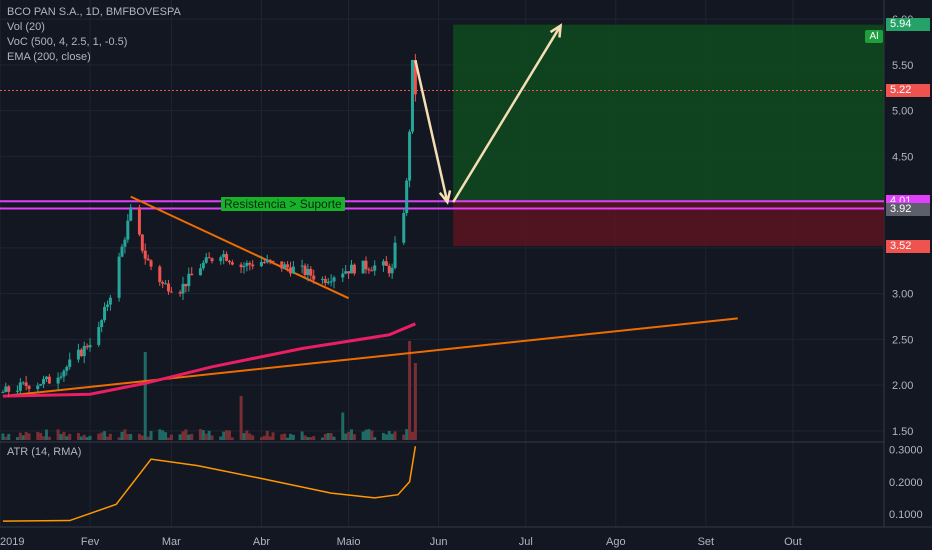 This screenshot has width=932, height=550. Describe the element at coordinates (902, 386) in the screenshot. I see `y-tick-label: 2.00` at that location.